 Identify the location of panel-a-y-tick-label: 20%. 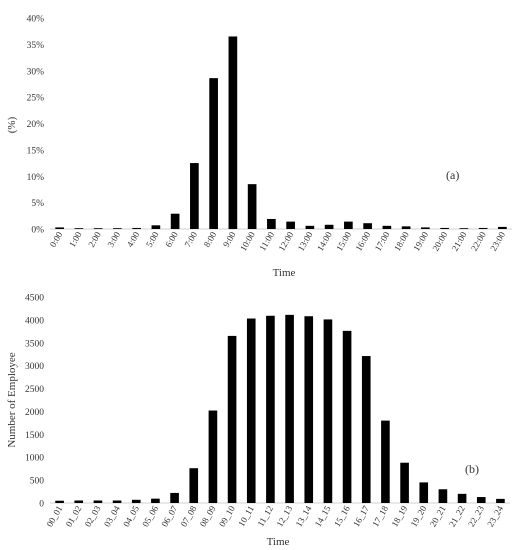
(36, 125).